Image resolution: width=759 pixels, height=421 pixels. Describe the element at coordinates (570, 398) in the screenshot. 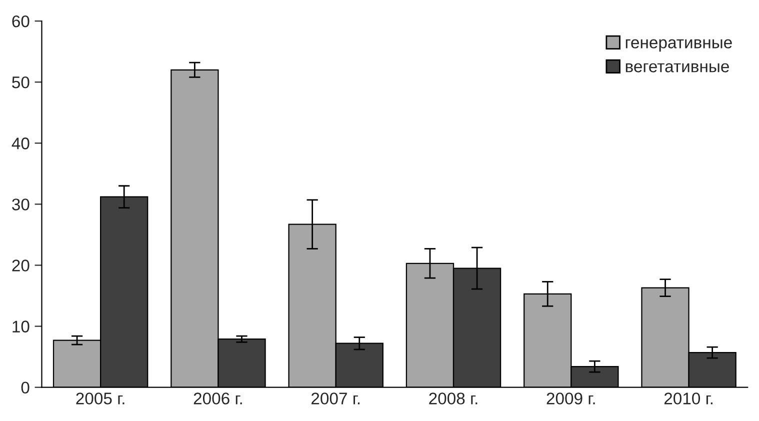

I see `x-tick-label: 2009 г.` at that location.